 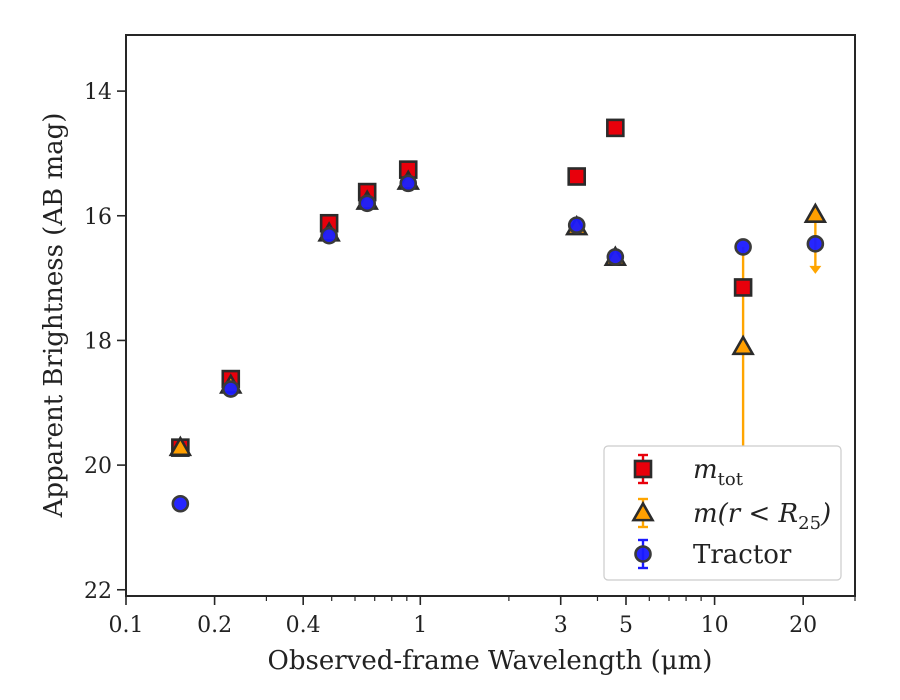 I want to click on x-tick-label: 0.2, so click(x=214, y=625).